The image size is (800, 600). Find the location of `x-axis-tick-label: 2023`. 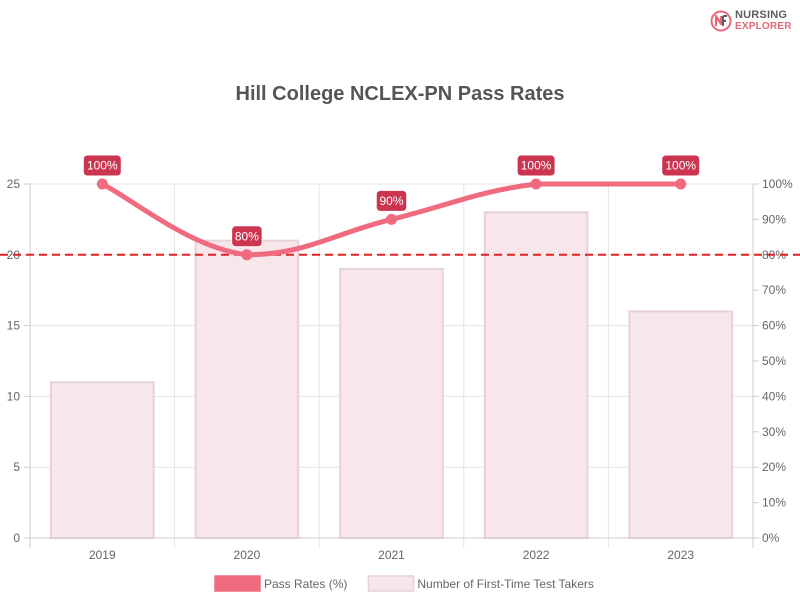

x-axis-tick-label: 2023 is located at coordinates (680, 555).